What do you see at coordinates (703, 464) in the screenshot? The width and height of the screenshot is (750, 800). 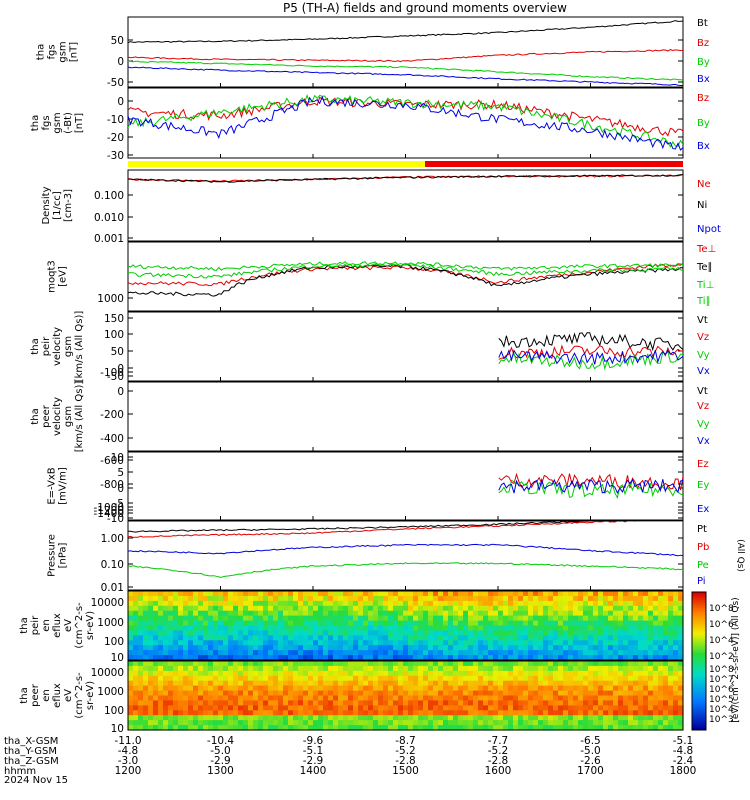 I see `legend-Ez: Ez` at bounding box center [703, 464].